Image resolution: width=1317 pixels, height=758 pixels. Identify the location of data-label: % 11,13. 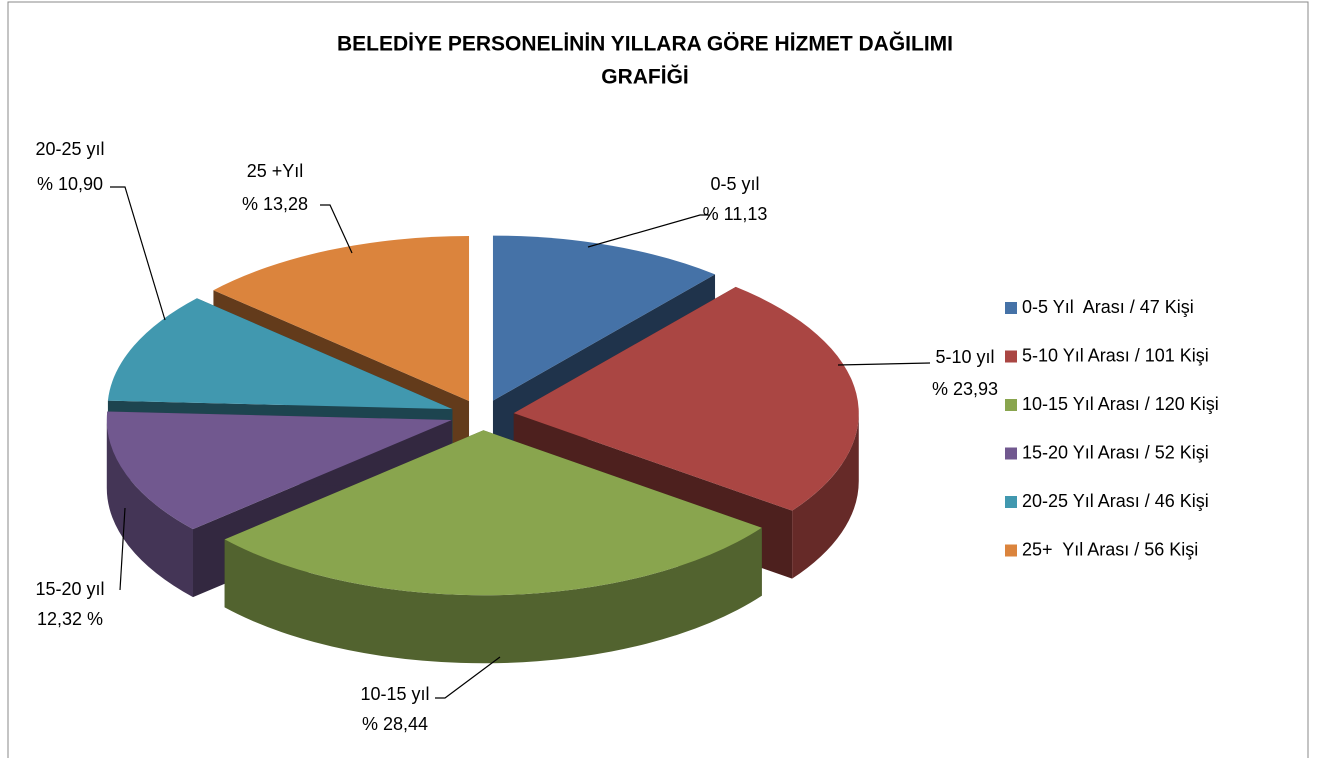
(735, 214).